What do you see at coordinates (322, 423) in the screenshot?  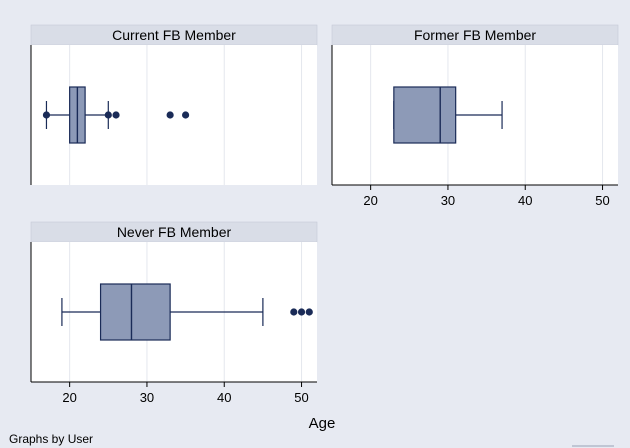 I see `x-axis-label: Age` at bounding box center [322, 423].